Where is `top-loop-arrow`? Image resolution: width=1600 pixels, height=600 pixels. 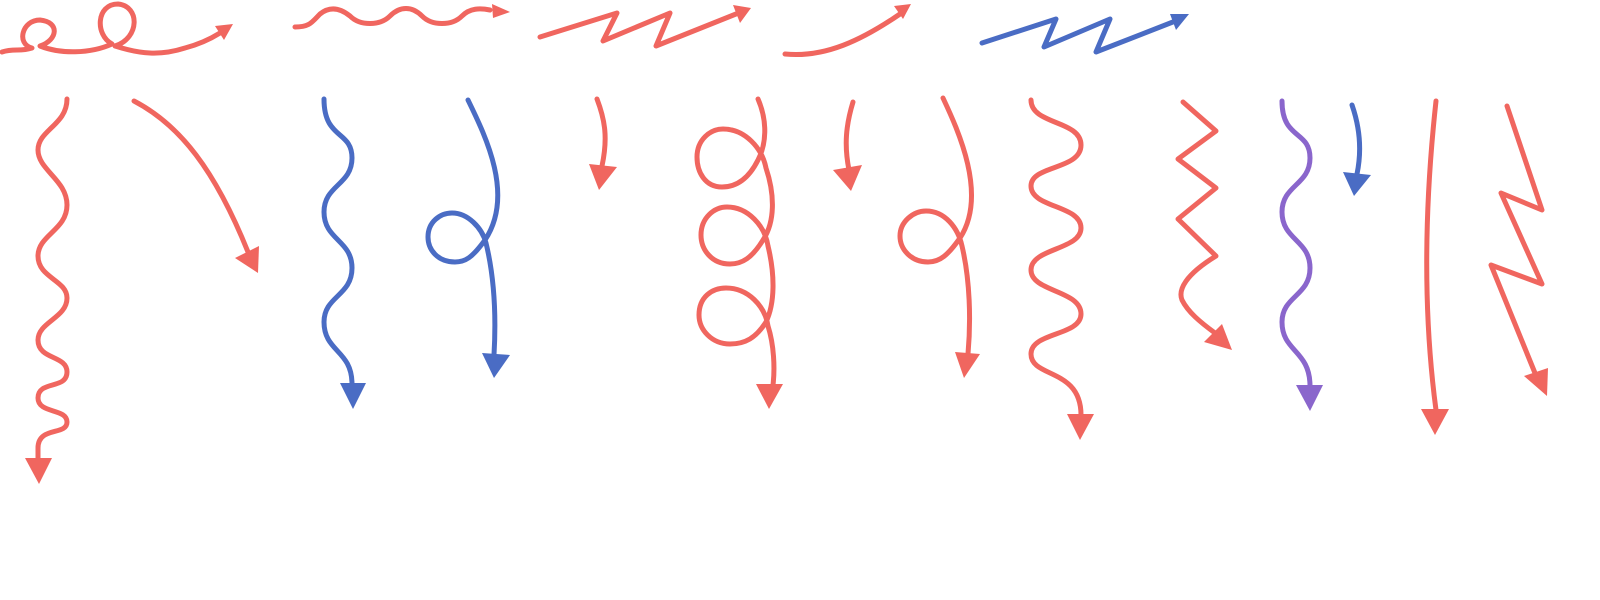
top-loop-arrow is located at coordinates (116, 28).